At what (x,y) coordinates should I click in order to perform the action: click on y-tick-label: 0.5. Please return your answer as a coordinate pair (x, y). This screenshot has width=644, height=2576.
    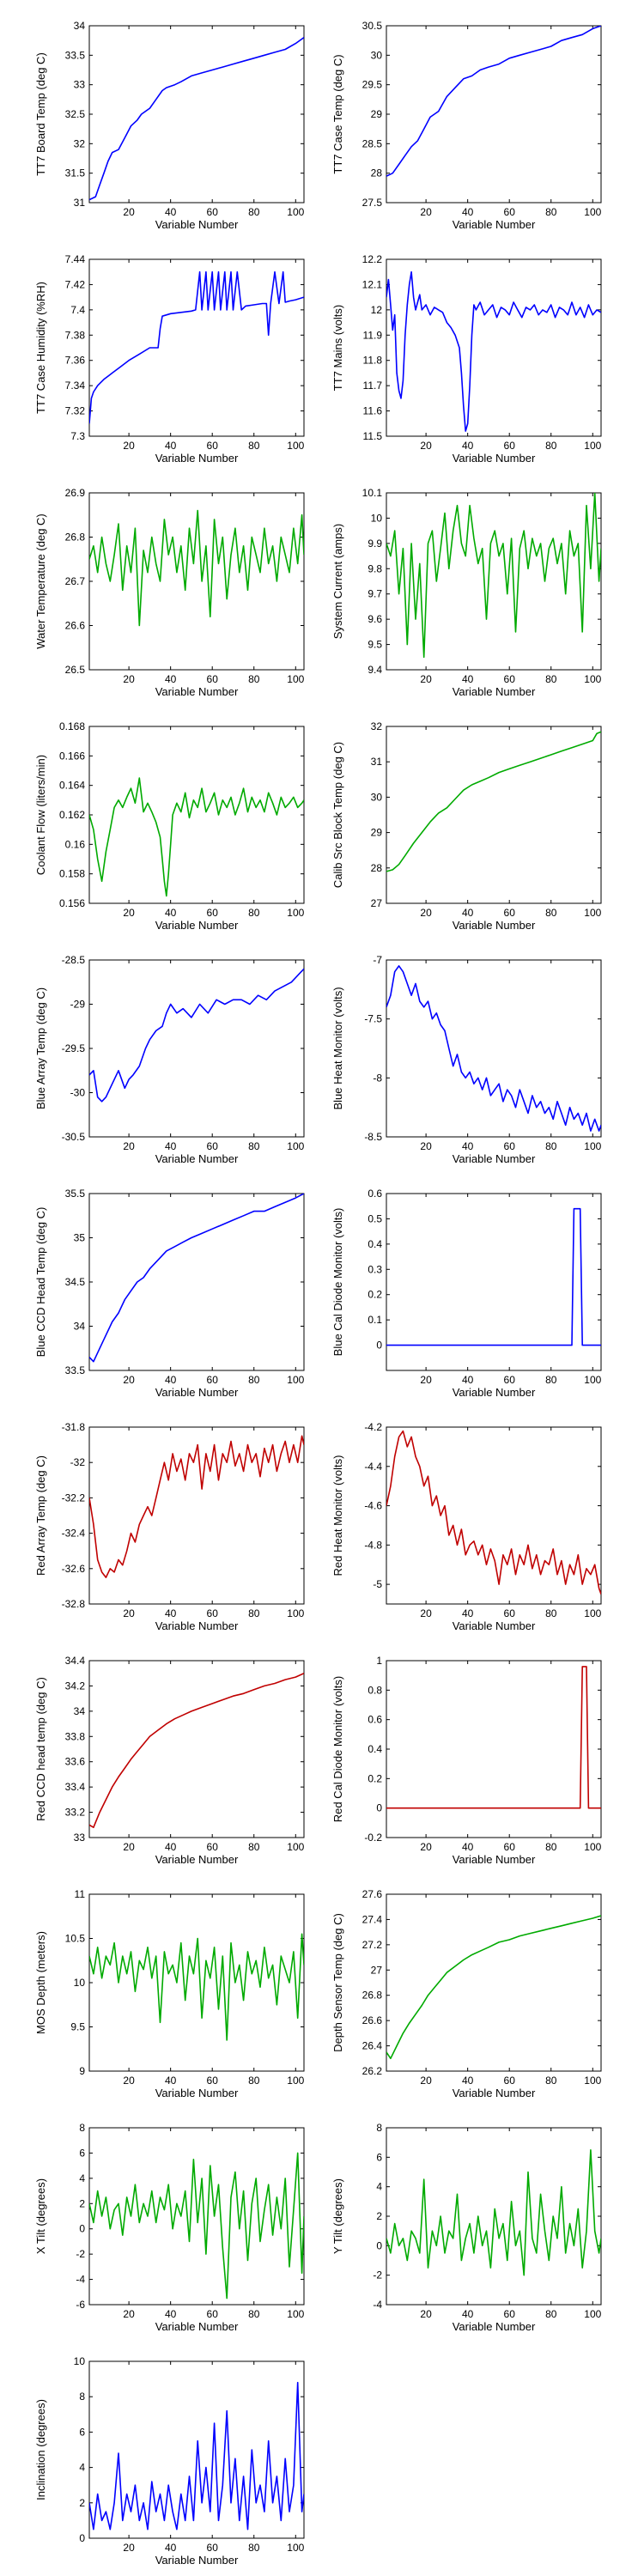
    Looking at the image, I should click on (375, 1218).